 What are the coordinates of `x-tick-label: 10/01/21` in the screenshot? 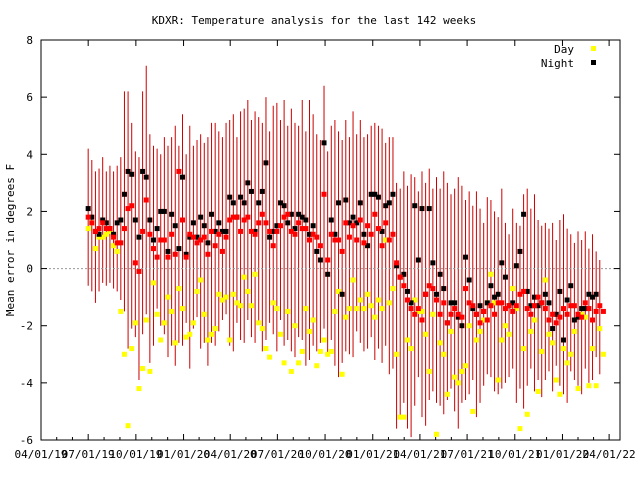 It's located at (514, 454).